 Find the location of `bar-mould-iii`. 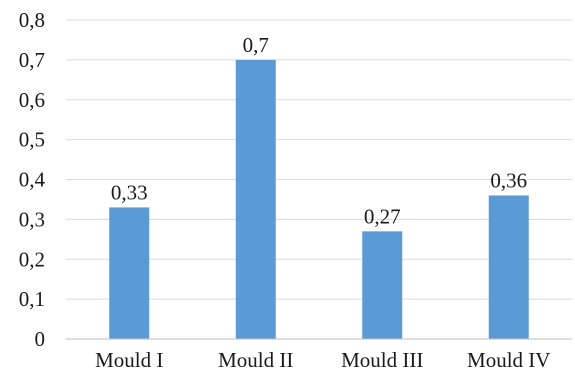

bar-mould-iii is located at coordinates (382, 285).